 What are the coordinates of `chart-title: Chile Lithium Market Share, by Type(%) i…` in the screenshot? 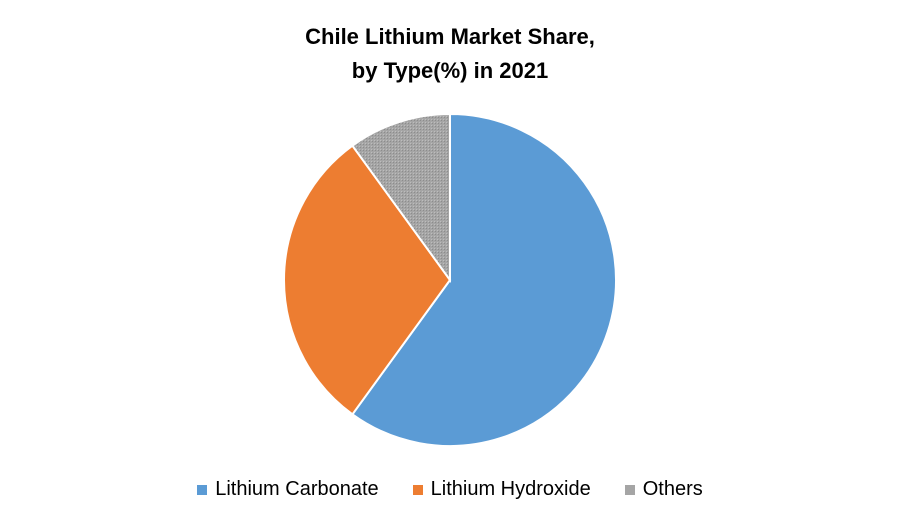 It's located at (450, 54).